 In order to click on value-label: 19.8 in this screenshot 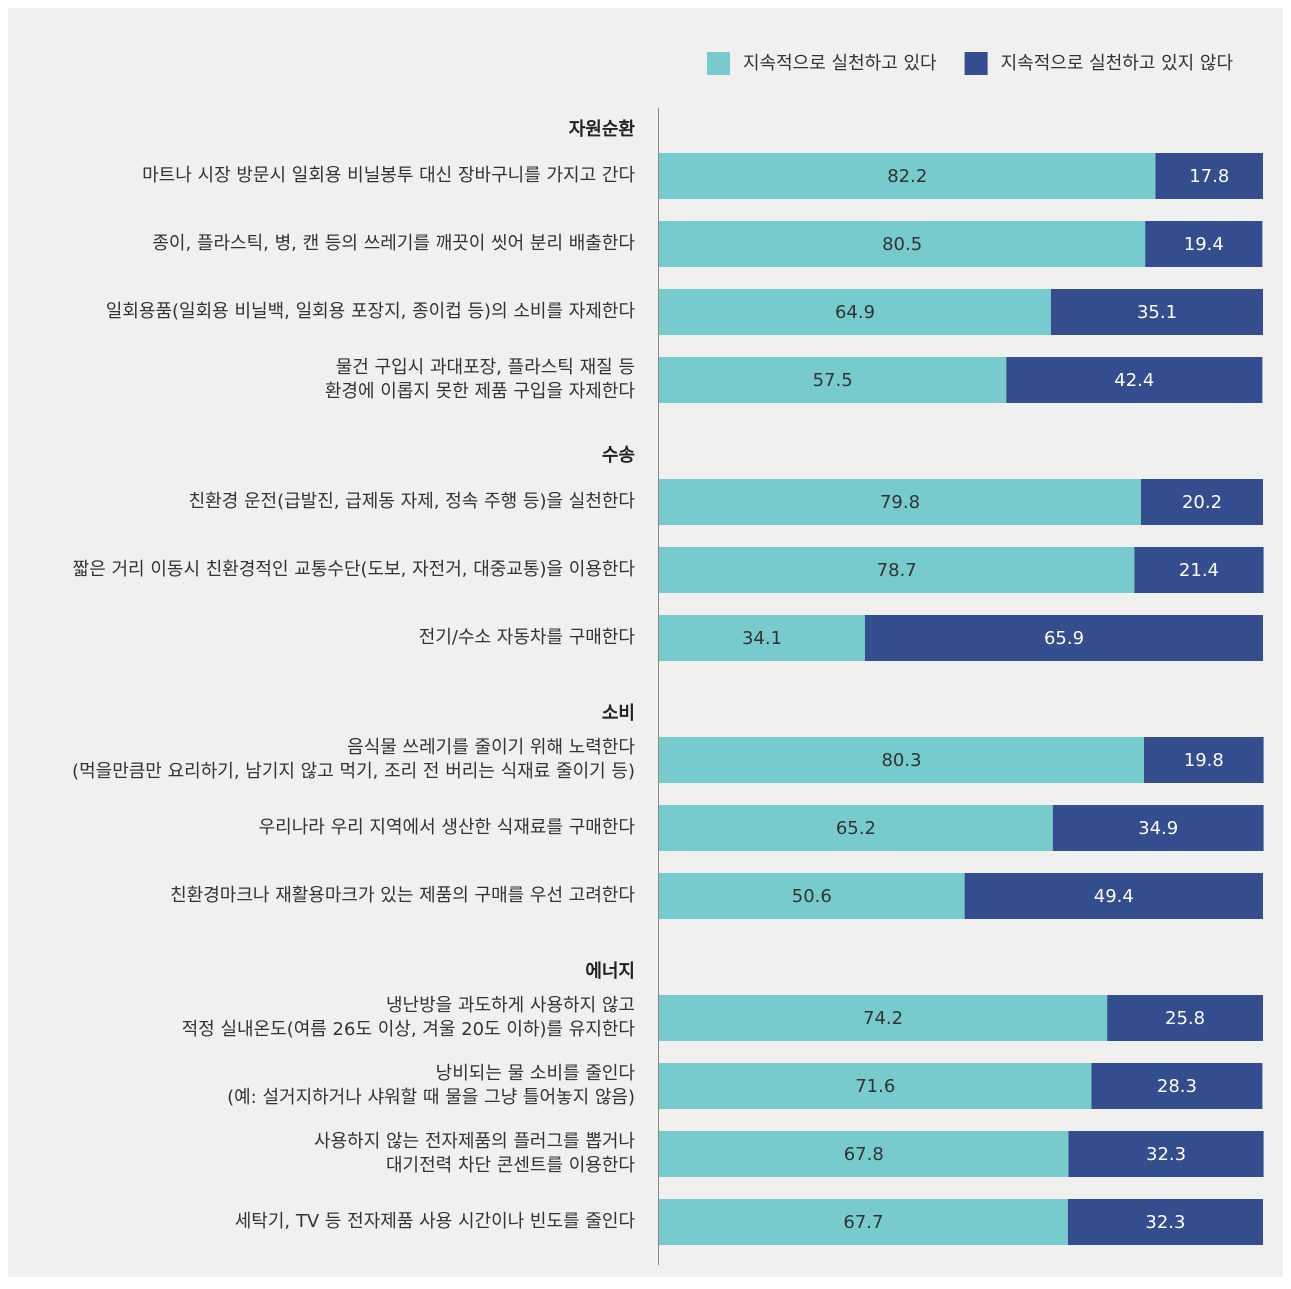, I will do `click(1204, 760)`.